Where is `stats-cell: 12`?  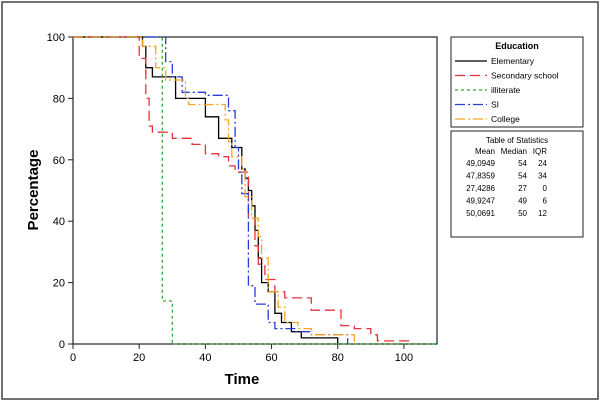 stats-cell: 12 is located at coordinates (542, 213).